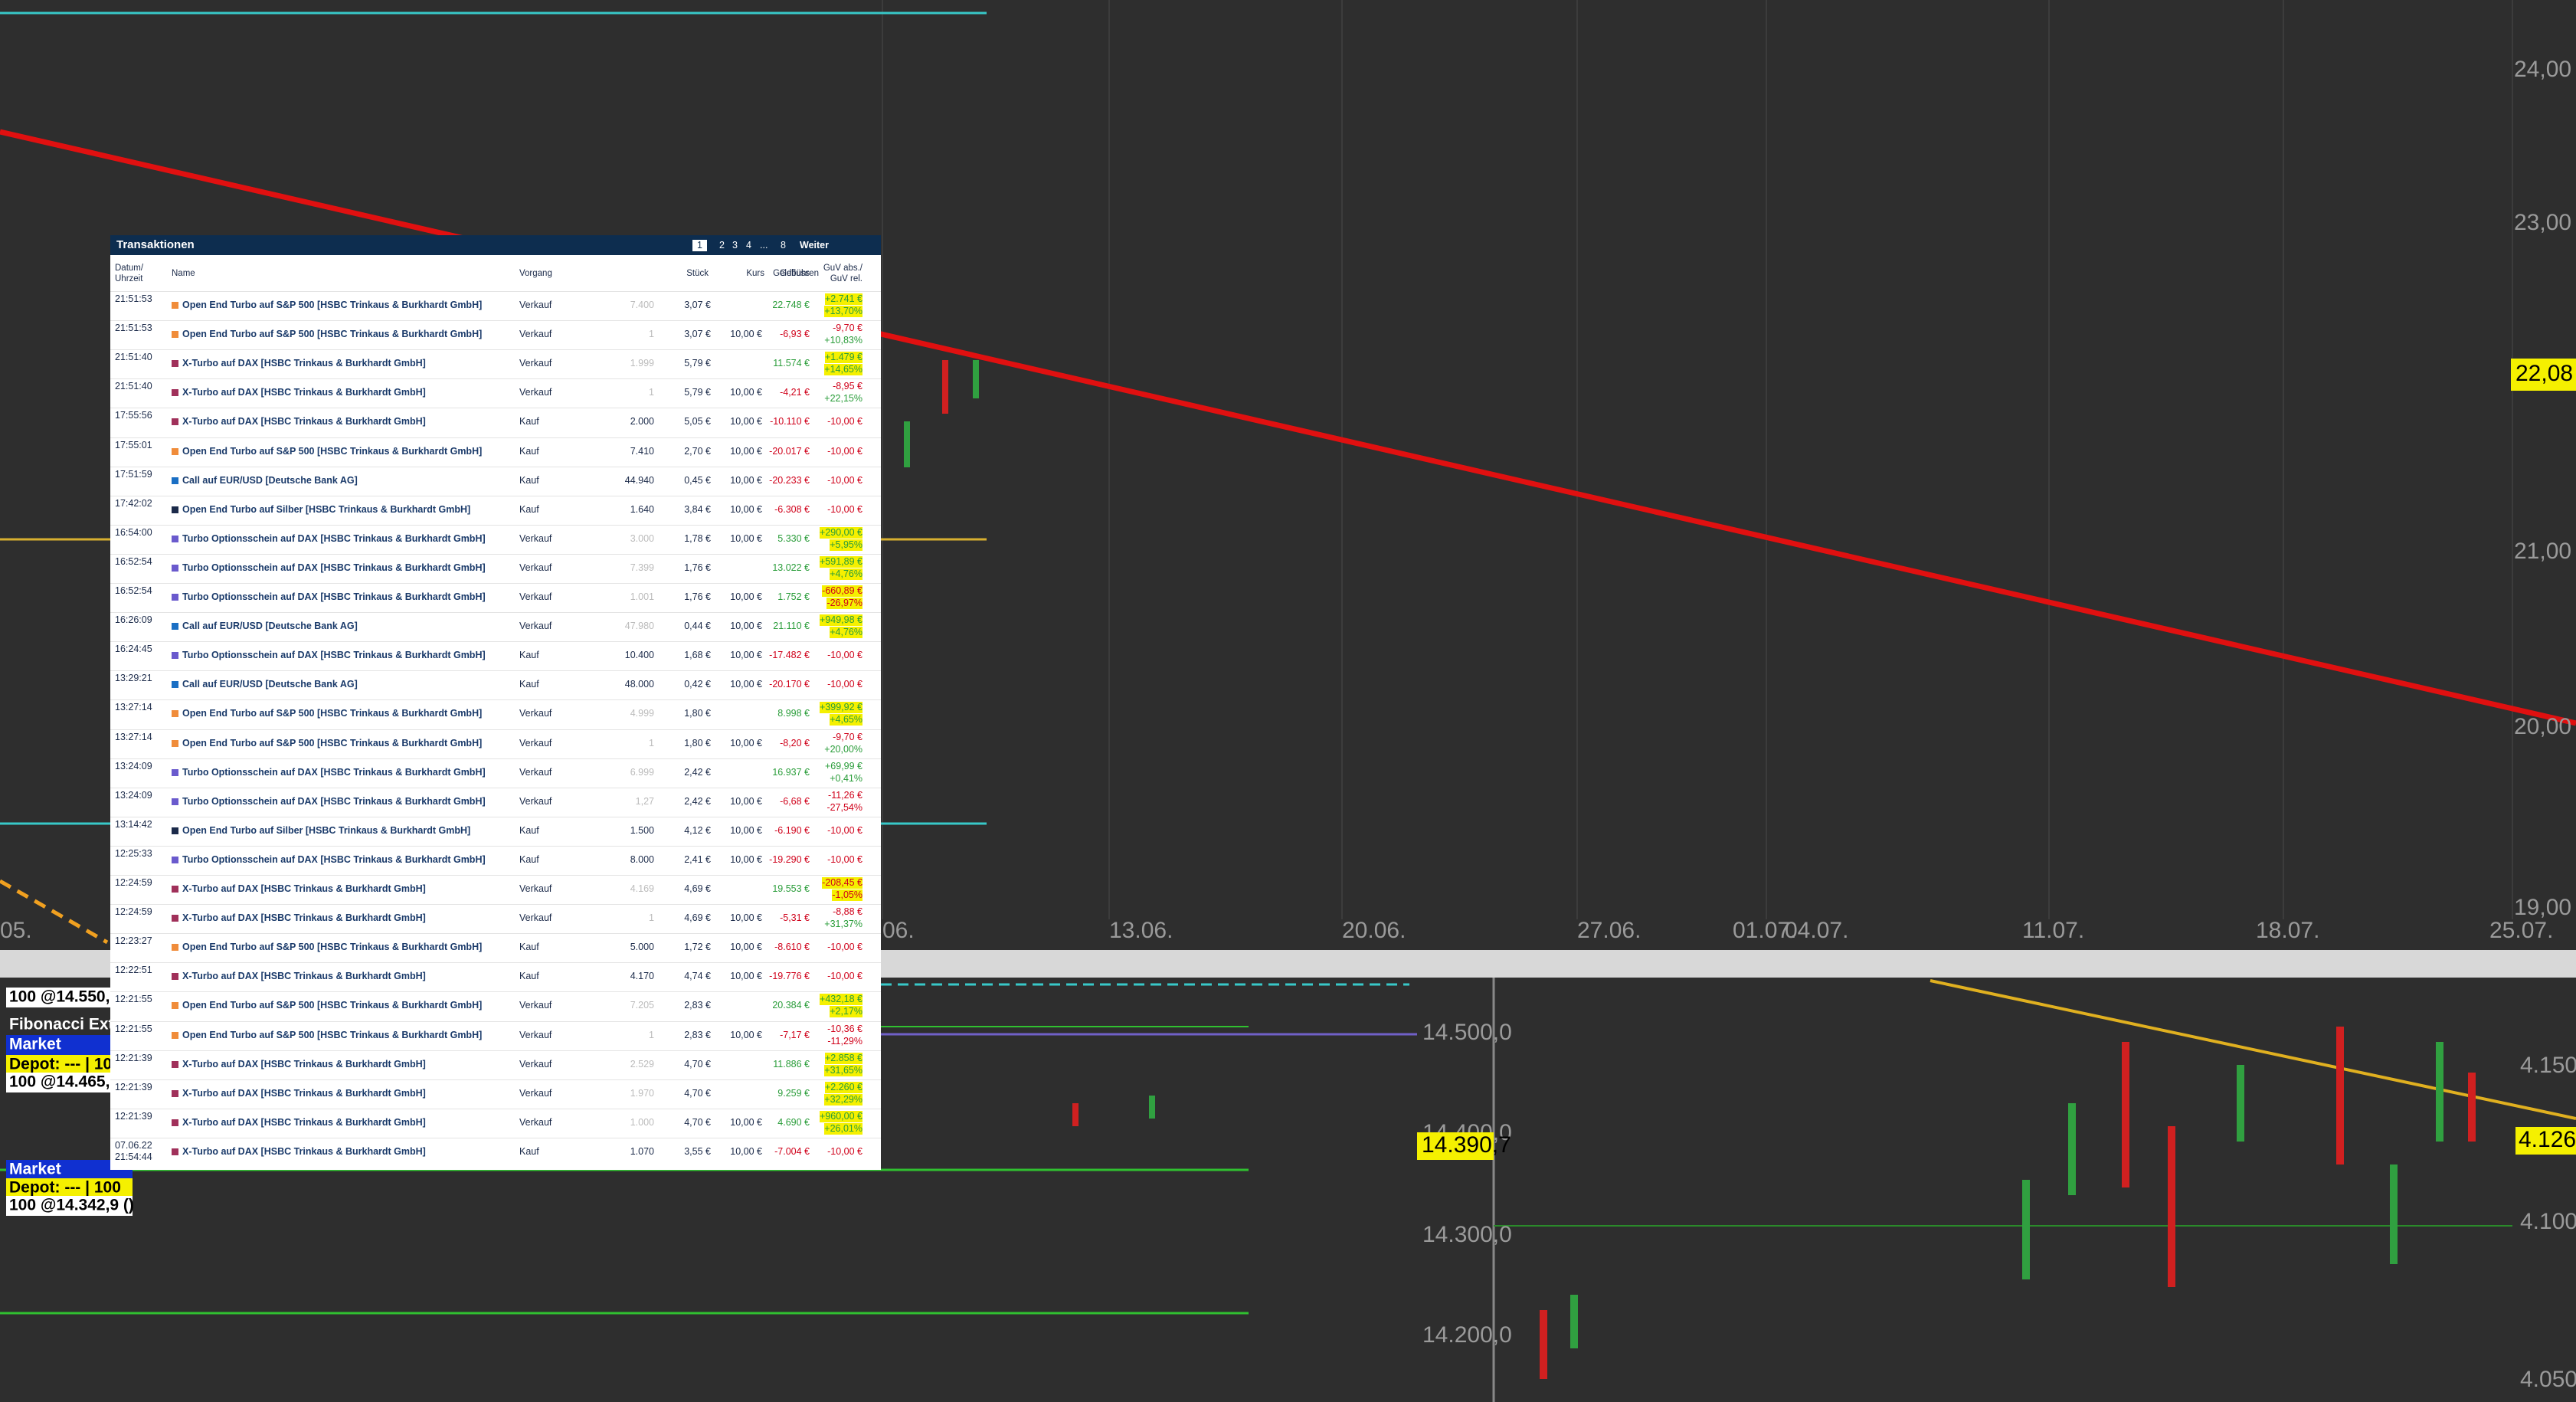 This screenshot has width=2576, height=1402. What do you see at coordinates (697, 772) in the screenshot?
I see `row-price: 2,42 €` at bounding box center [697, 772].